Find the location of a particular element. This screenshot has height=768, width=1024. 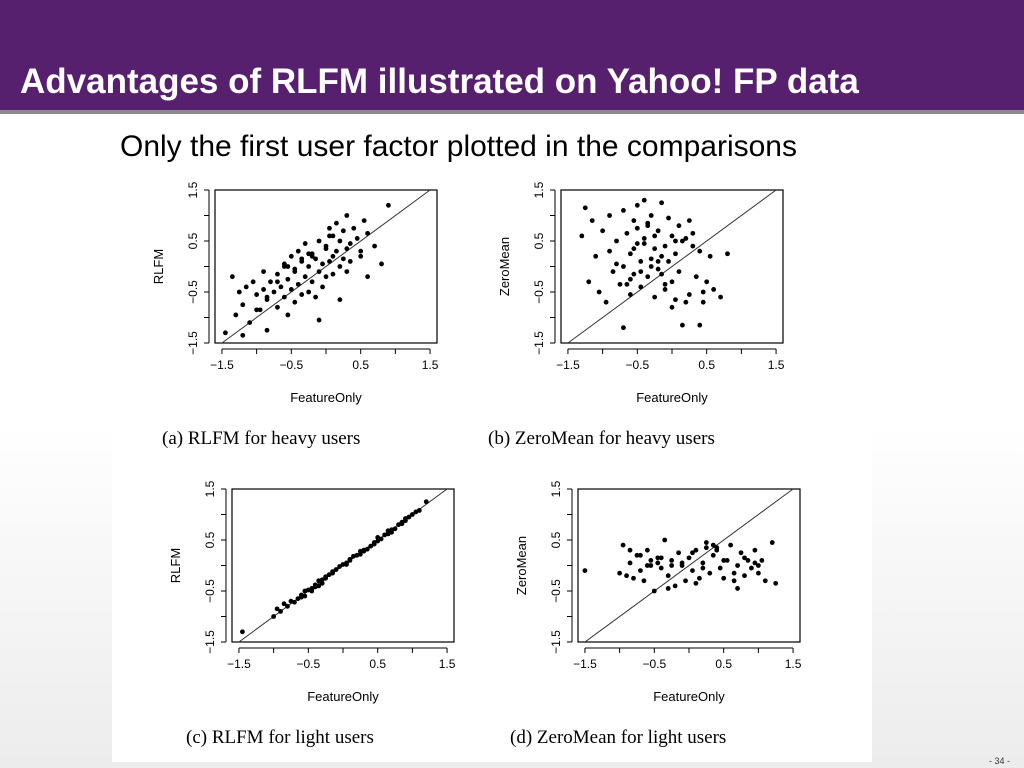

y-tick-label: −1.5 is located at coordinates (210, 642).